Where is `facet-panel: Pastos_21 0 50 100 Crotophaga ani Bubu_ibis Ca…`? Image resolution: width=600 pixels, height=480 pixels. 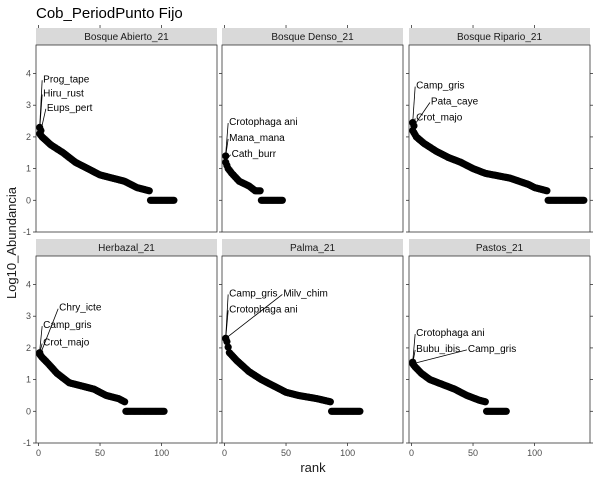
facet-panel: Pastos_21 0 50 100 Crotophaga ani Bubu_ibis Ca… is located at coordinates (499, 348).